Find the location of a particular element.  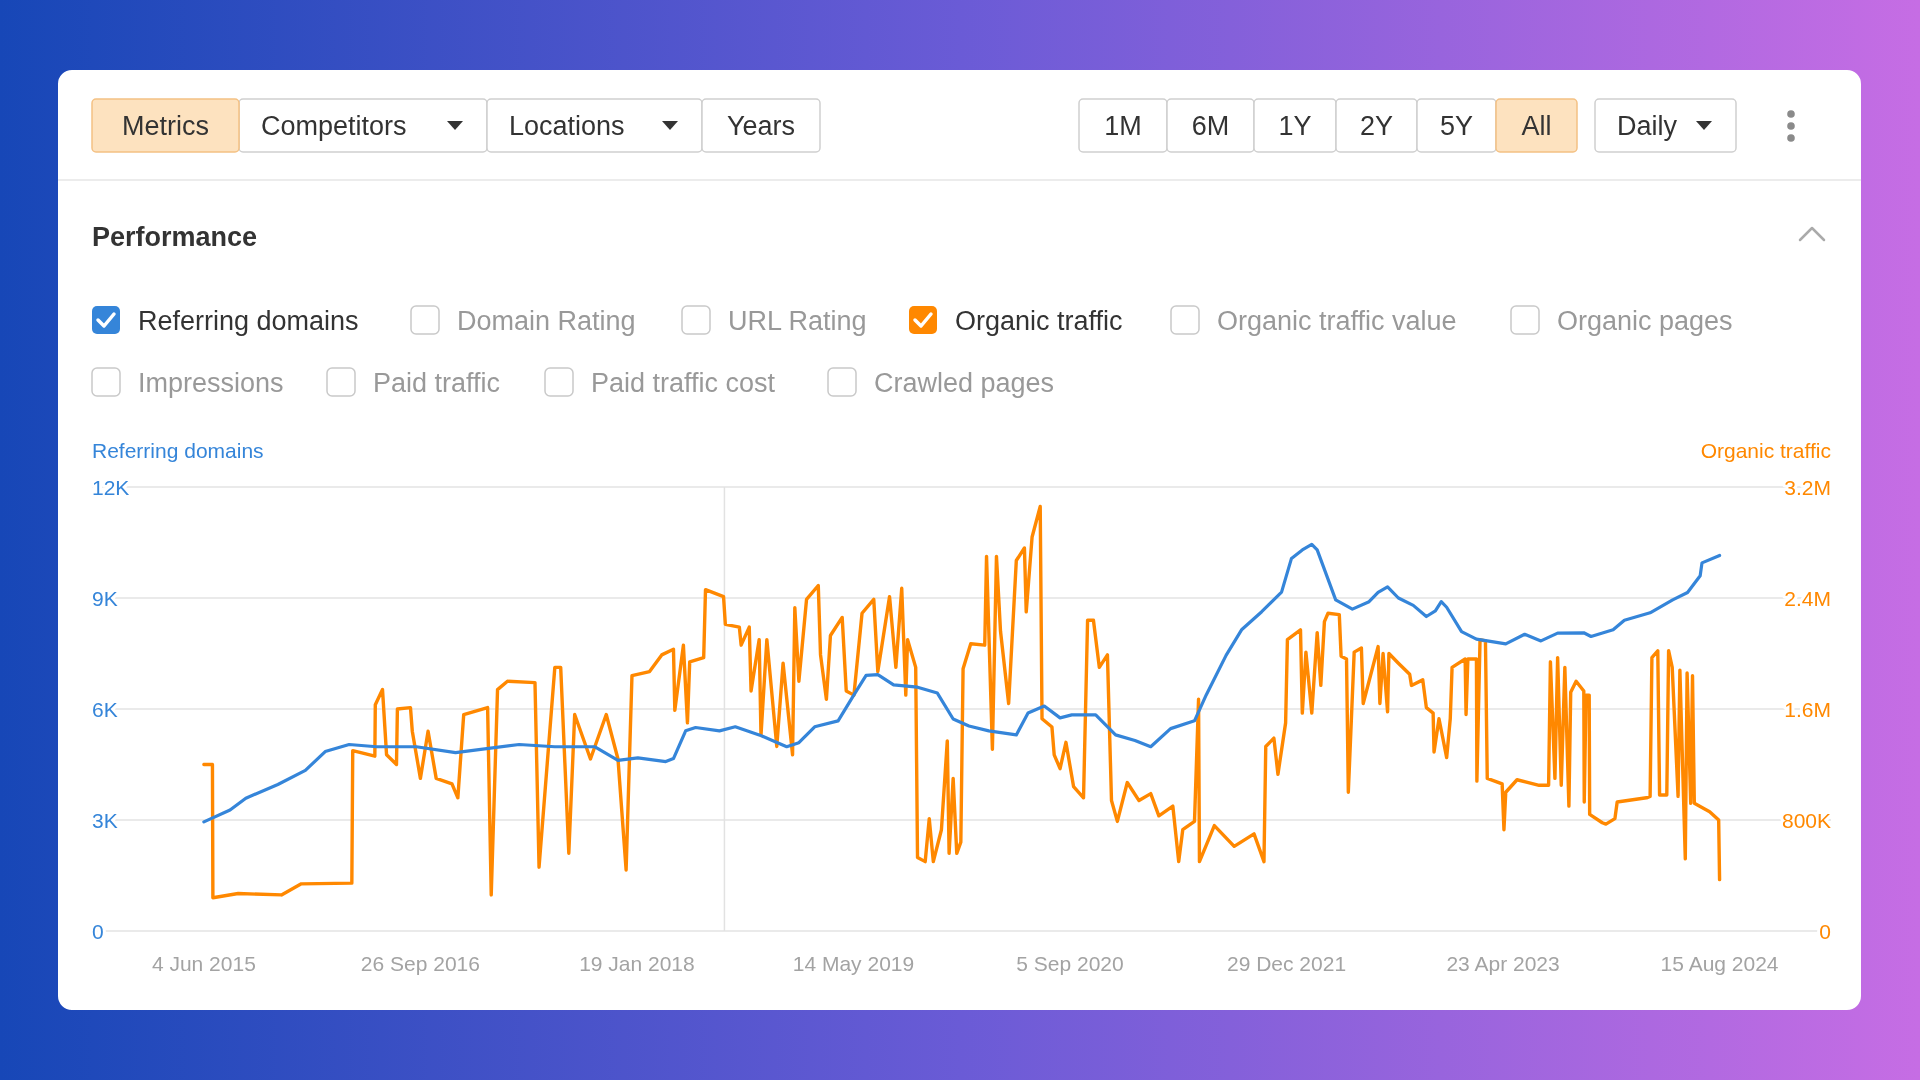

y2-tick-label: 0 is located at coordinates (1825, 931).